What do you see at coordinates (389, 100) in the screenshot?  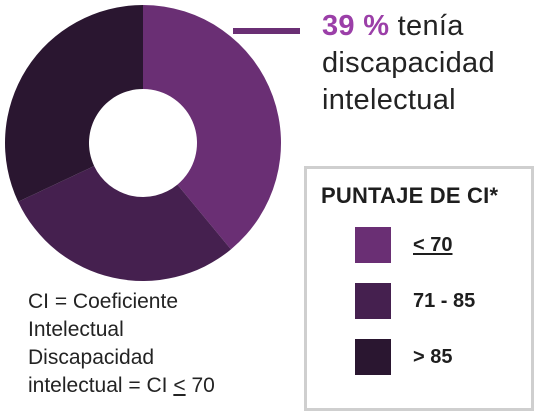 I see `headline-text-3: intelectual` at bounding box center [389, 100].